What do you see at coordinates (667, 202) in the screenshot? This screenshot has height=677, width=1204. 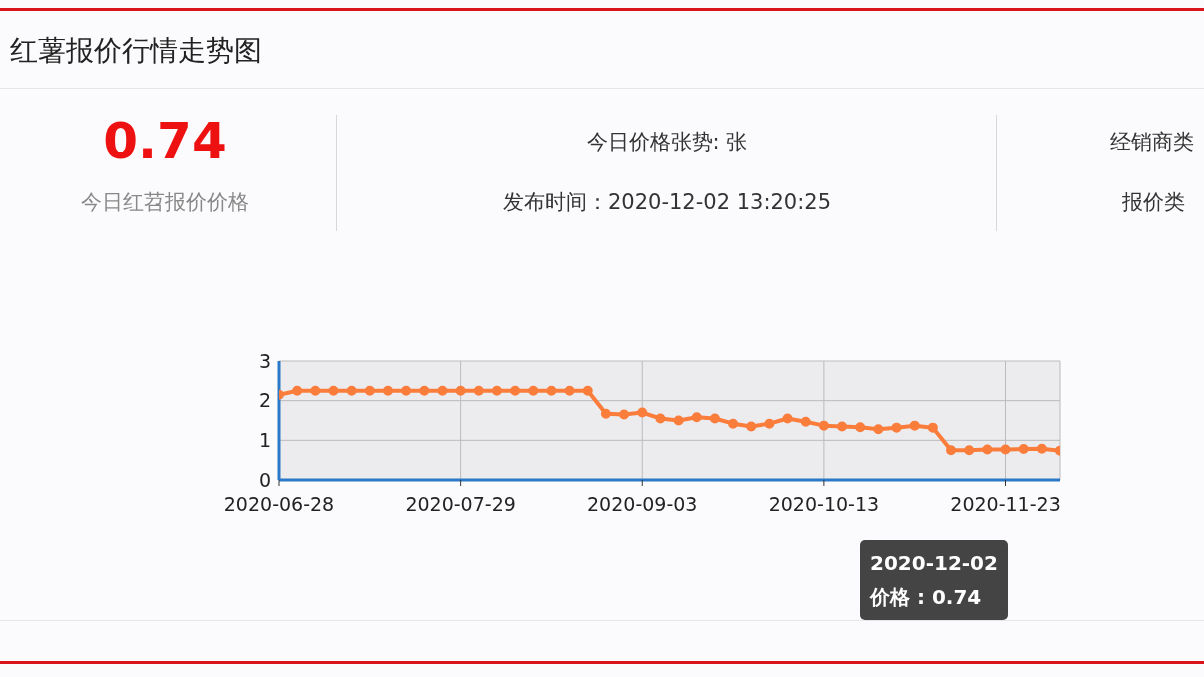 I see `text: 发布时间：2020-12-02 13:20:25` at bounding box center [667, 202].